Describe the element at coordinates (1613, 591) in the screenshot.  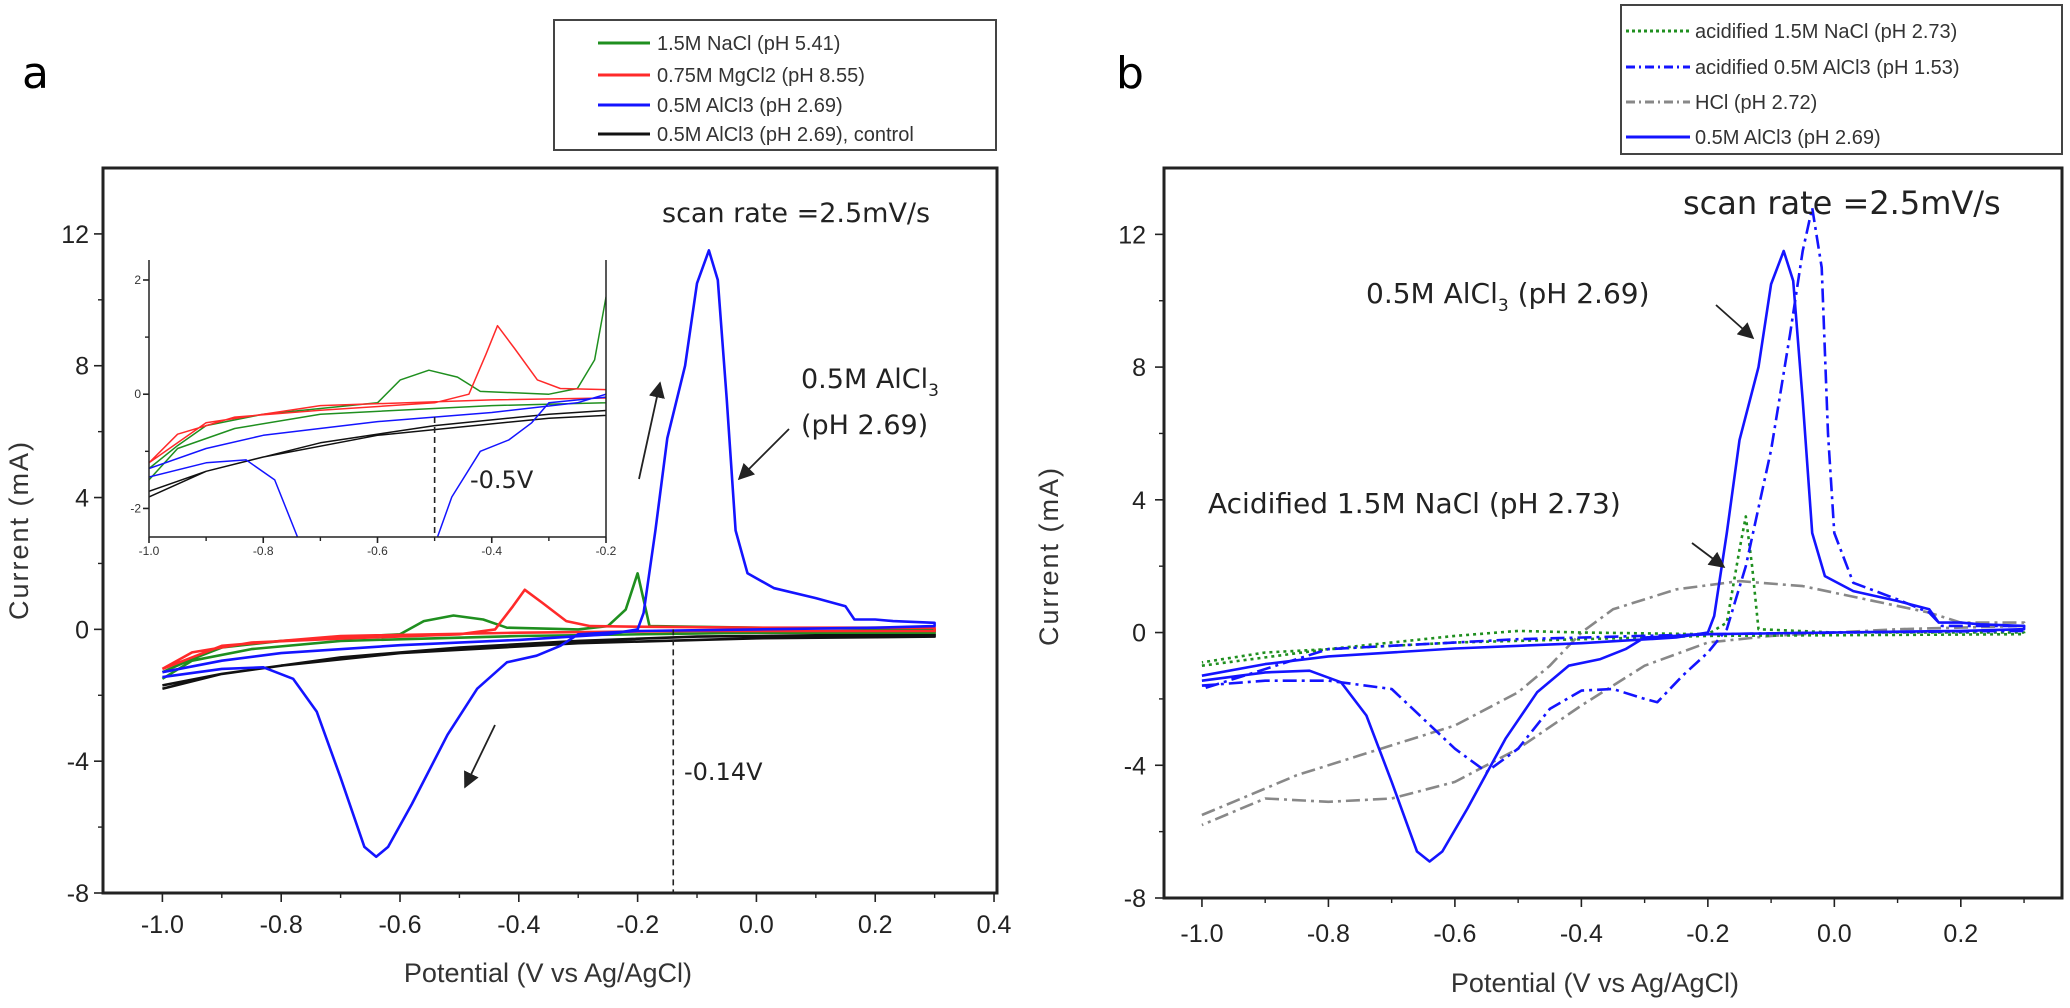
I see `series-line-acidified-1-5m-nacl-ph-2-73-` at that location.